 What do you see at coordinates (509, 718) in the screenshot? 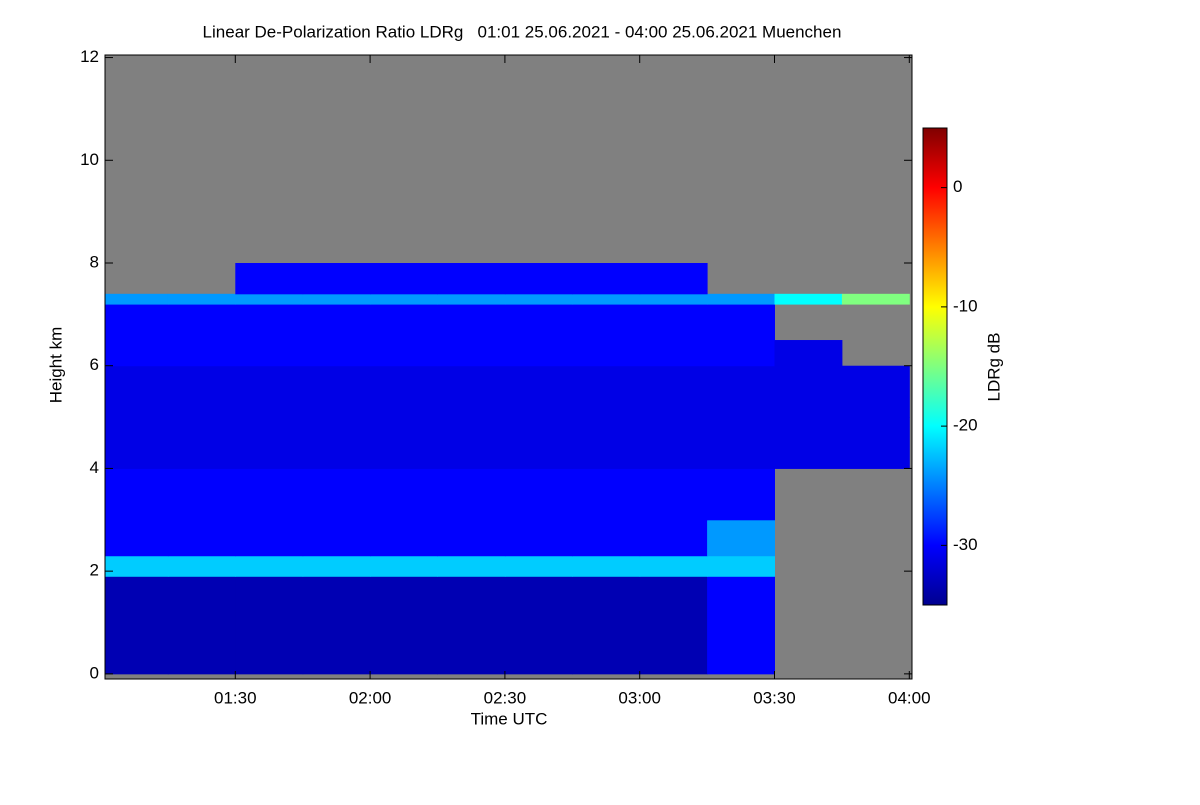
I see `x-axis-label: Time UTC` at bounding box center [509, 718].